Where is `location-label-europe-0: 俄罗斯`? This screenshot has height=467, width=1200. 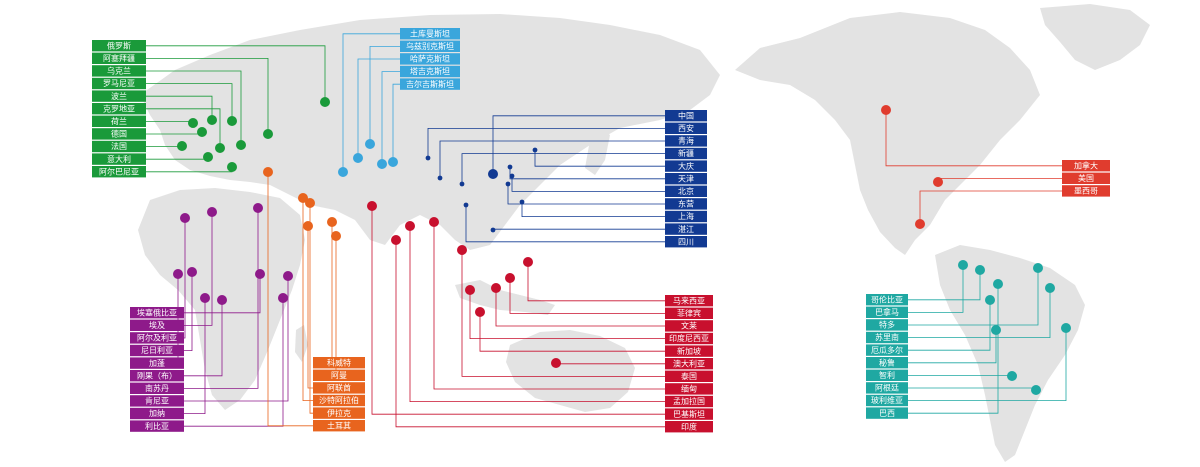 location-label-europe-0: 俄罗斯 is located at coordinates (119, 46).